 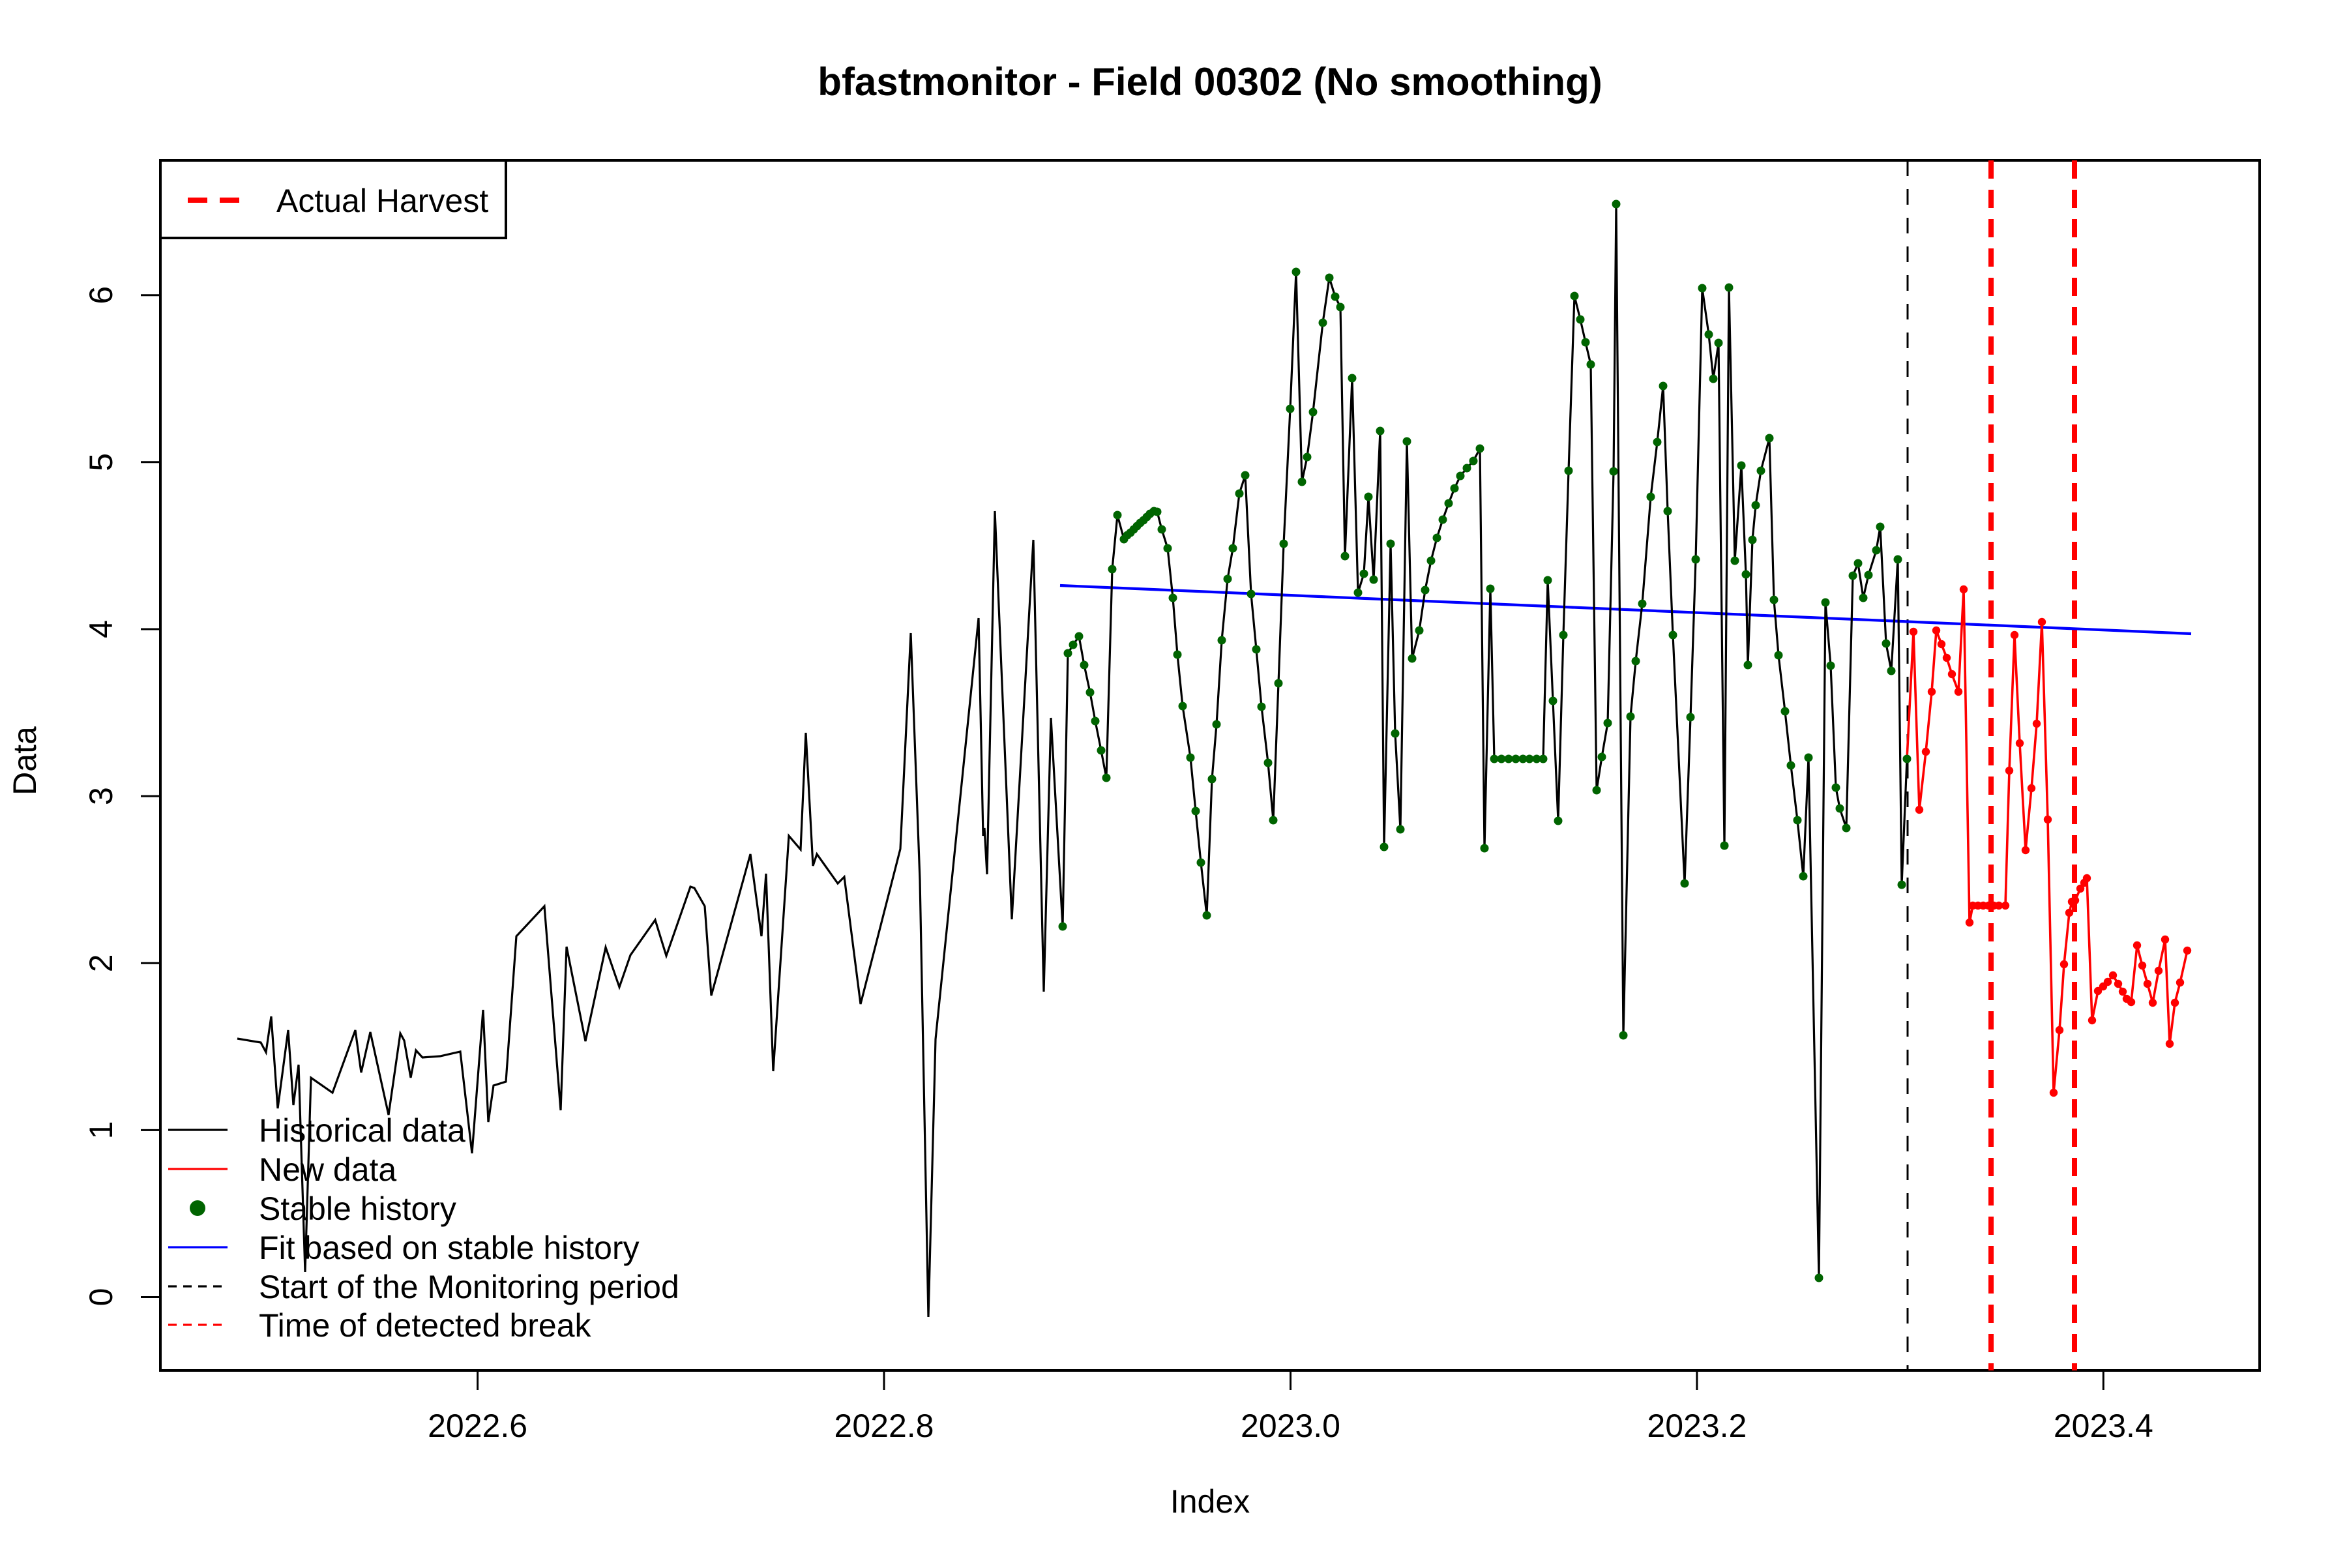 What do you see at coordinates (101, 796) in the screenshot?
I see `svg-text: 3` at bounding box center [101, 796].